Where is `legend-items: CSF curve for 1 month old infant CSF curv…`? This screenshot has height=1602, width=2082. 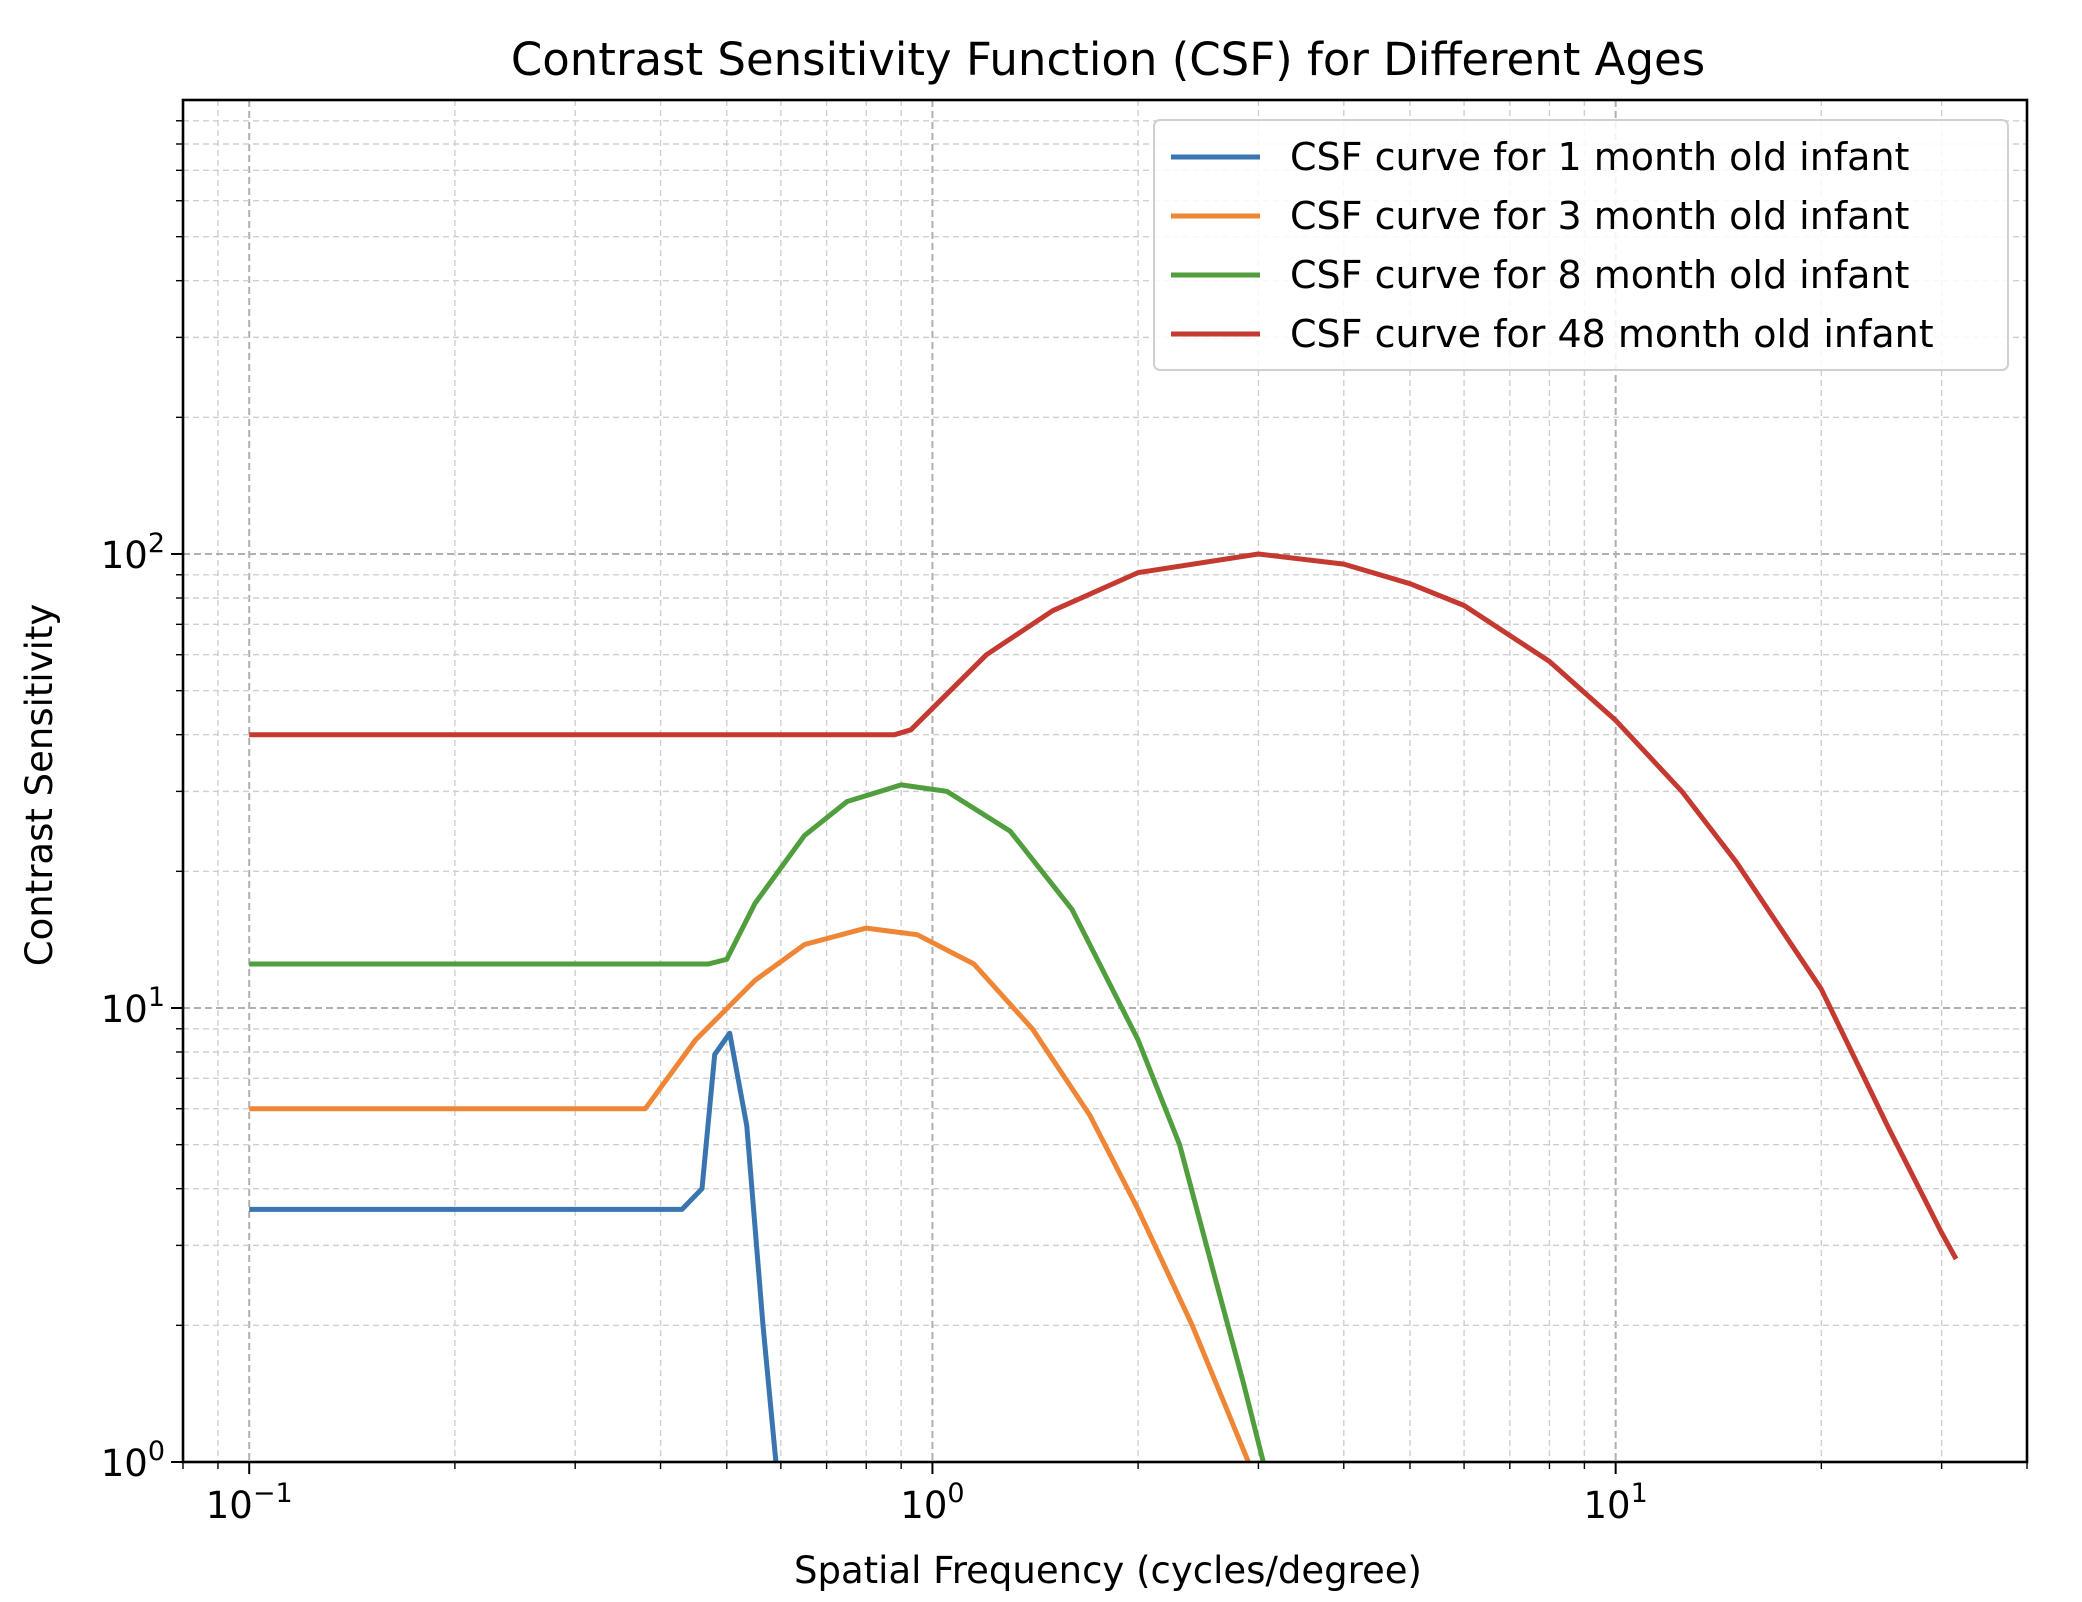
legend-items: CSF curve for 1 month old infant CSF curv… is located at coordinates (1552, 245).